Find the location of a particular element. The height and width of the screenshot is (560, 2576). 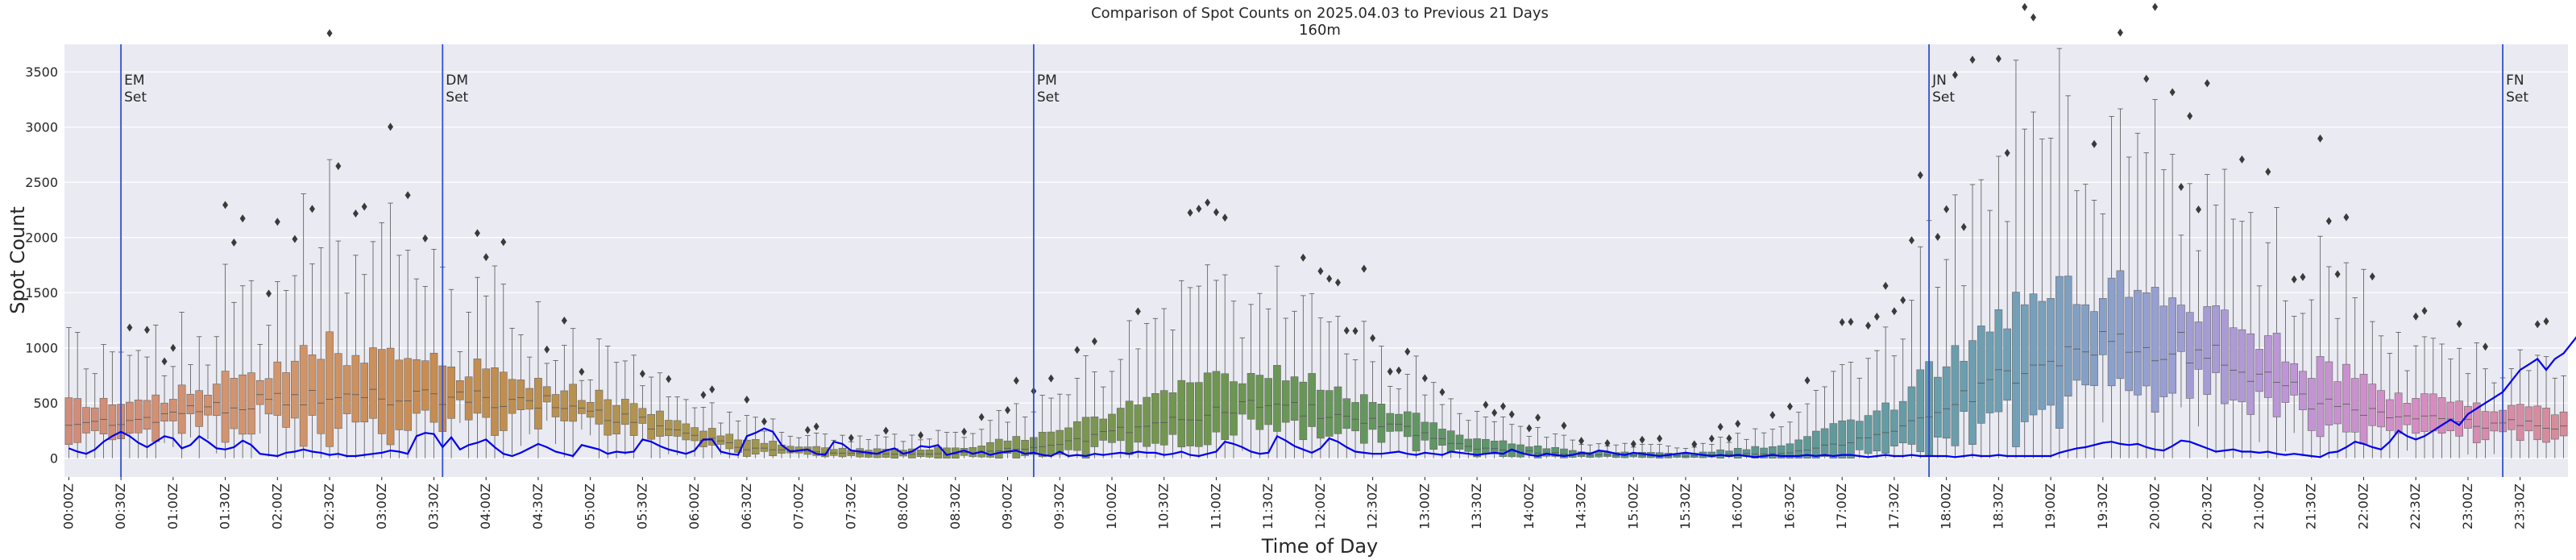

x-tick-label: 09:30Z is located at coordinates (1059, 506).